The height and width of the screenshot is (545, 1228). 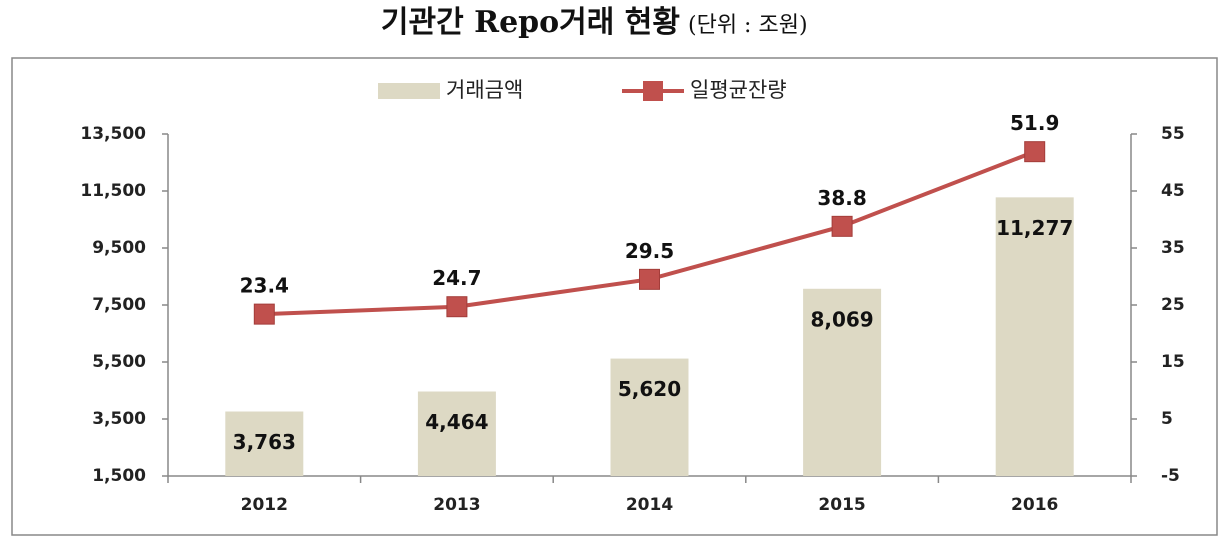 What do you see at coordinates (456, 505) in the screenshot?
I see `x-tick-label: 2013` at bounding box center [456, 505].